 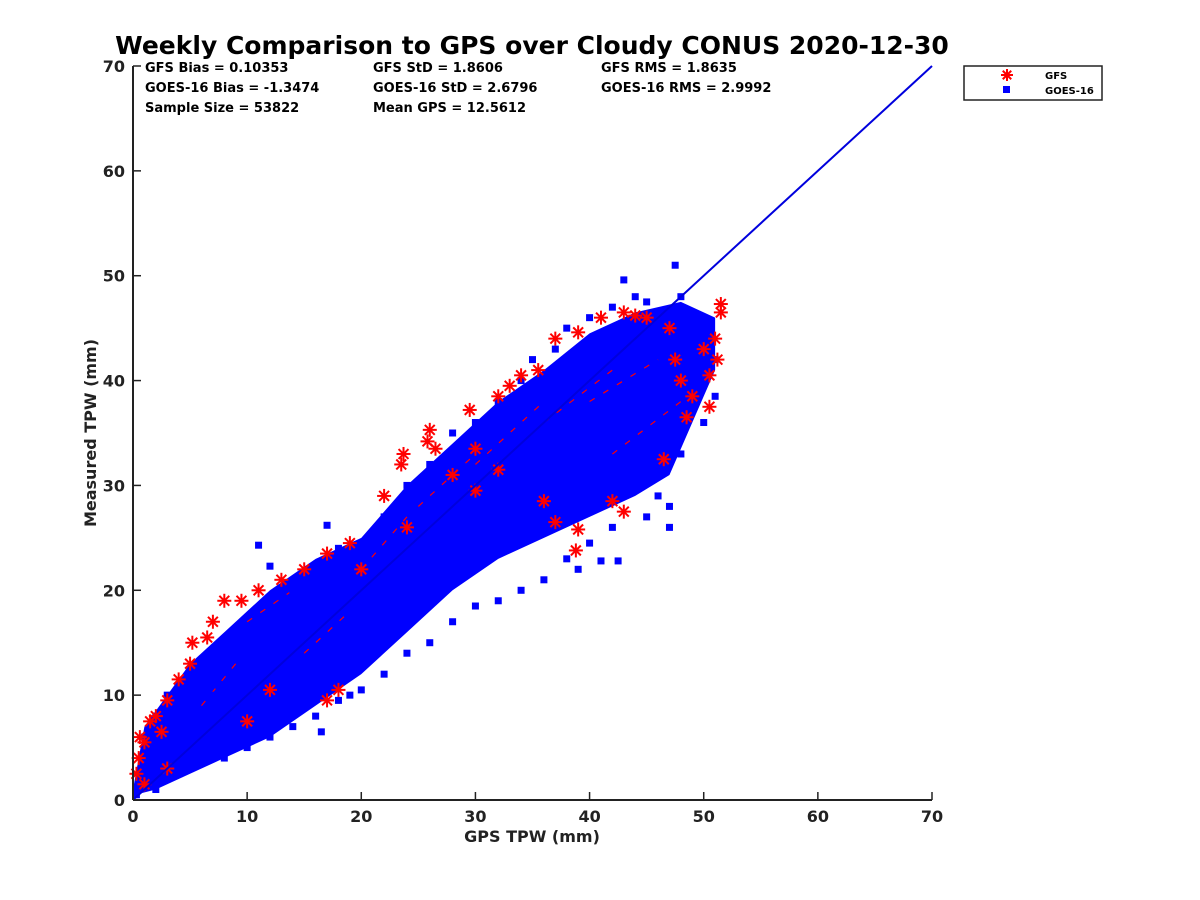 What do you see at coordinates (247, 816) in the screenshot?
I see `x-tick-label: 10` at bounding box center [247, 816].